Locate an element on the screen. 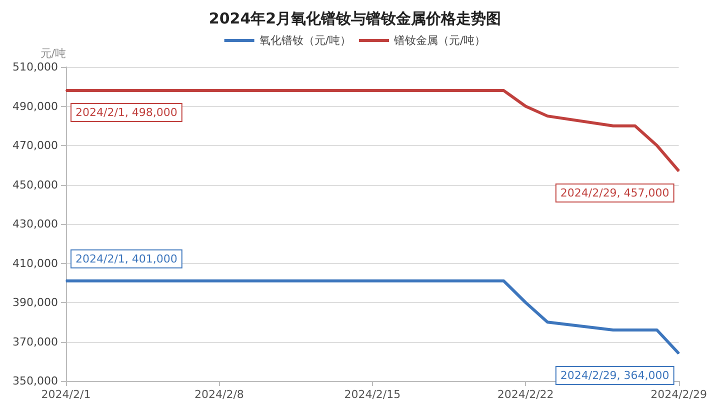 The image size is (710, 416). x-tick-label: 2024/2/15 is located at coordinates (372, 394).